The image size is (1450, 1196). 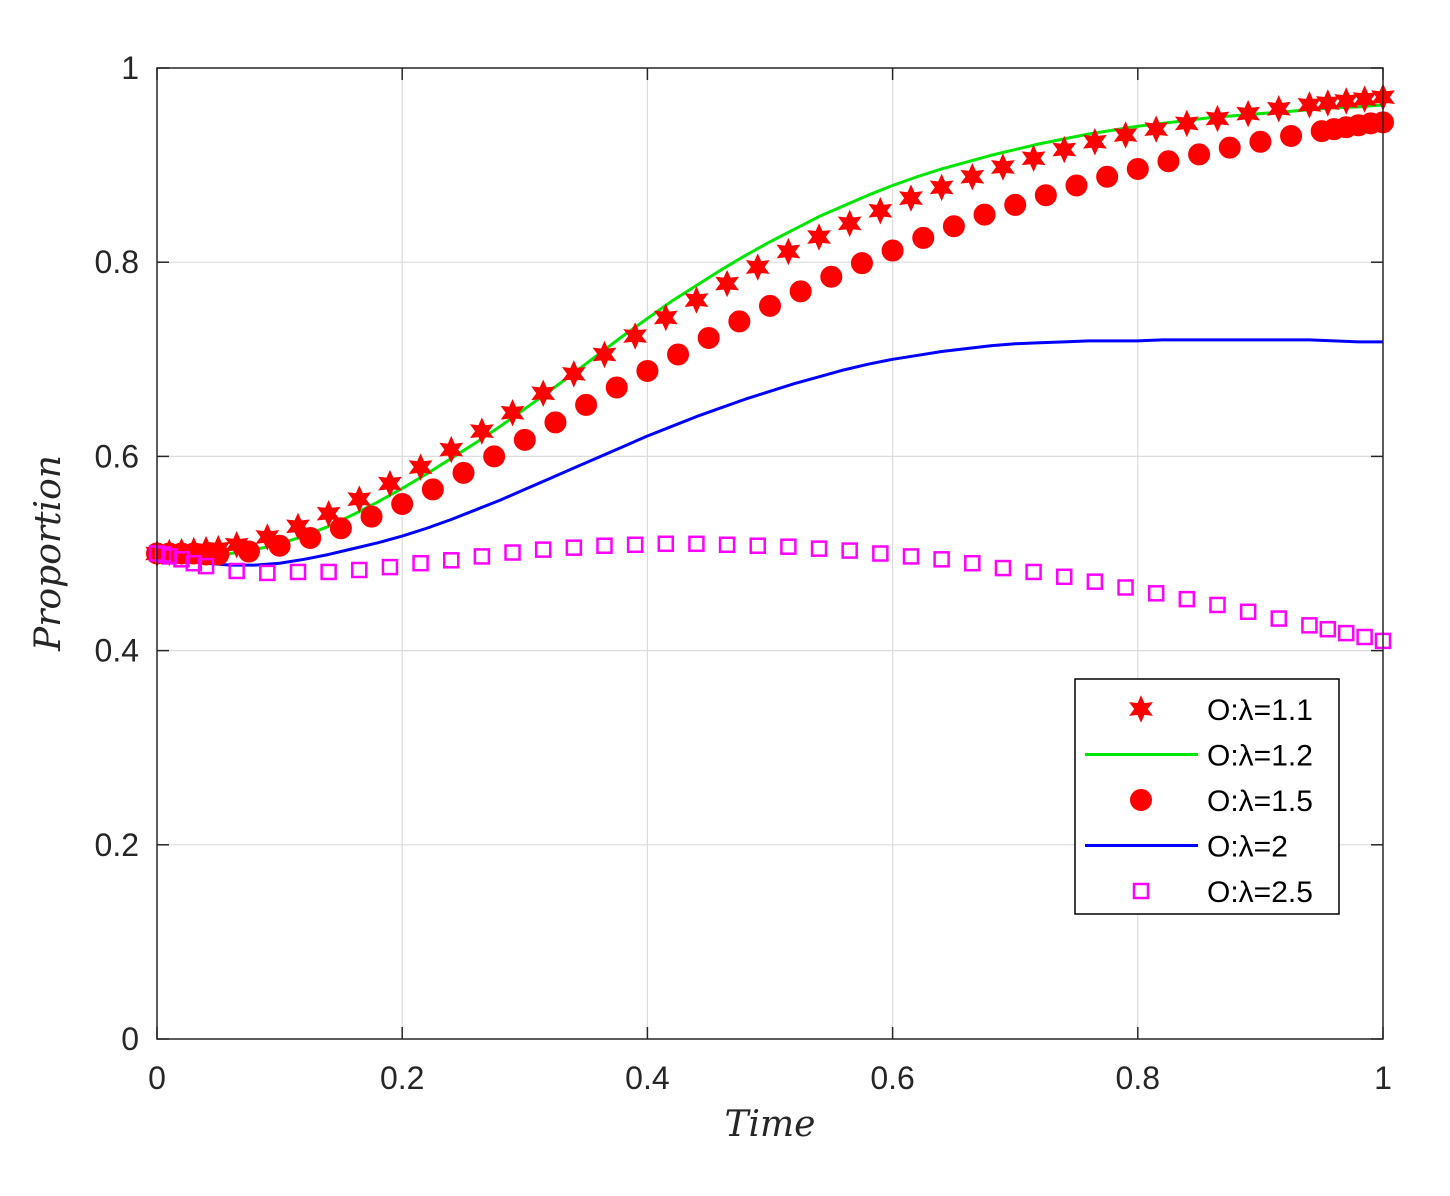 What do you see at coordinates (117, 651) in the screenshot?
I see `y-tick-label: 0.4` at bounding box center [117, 651].